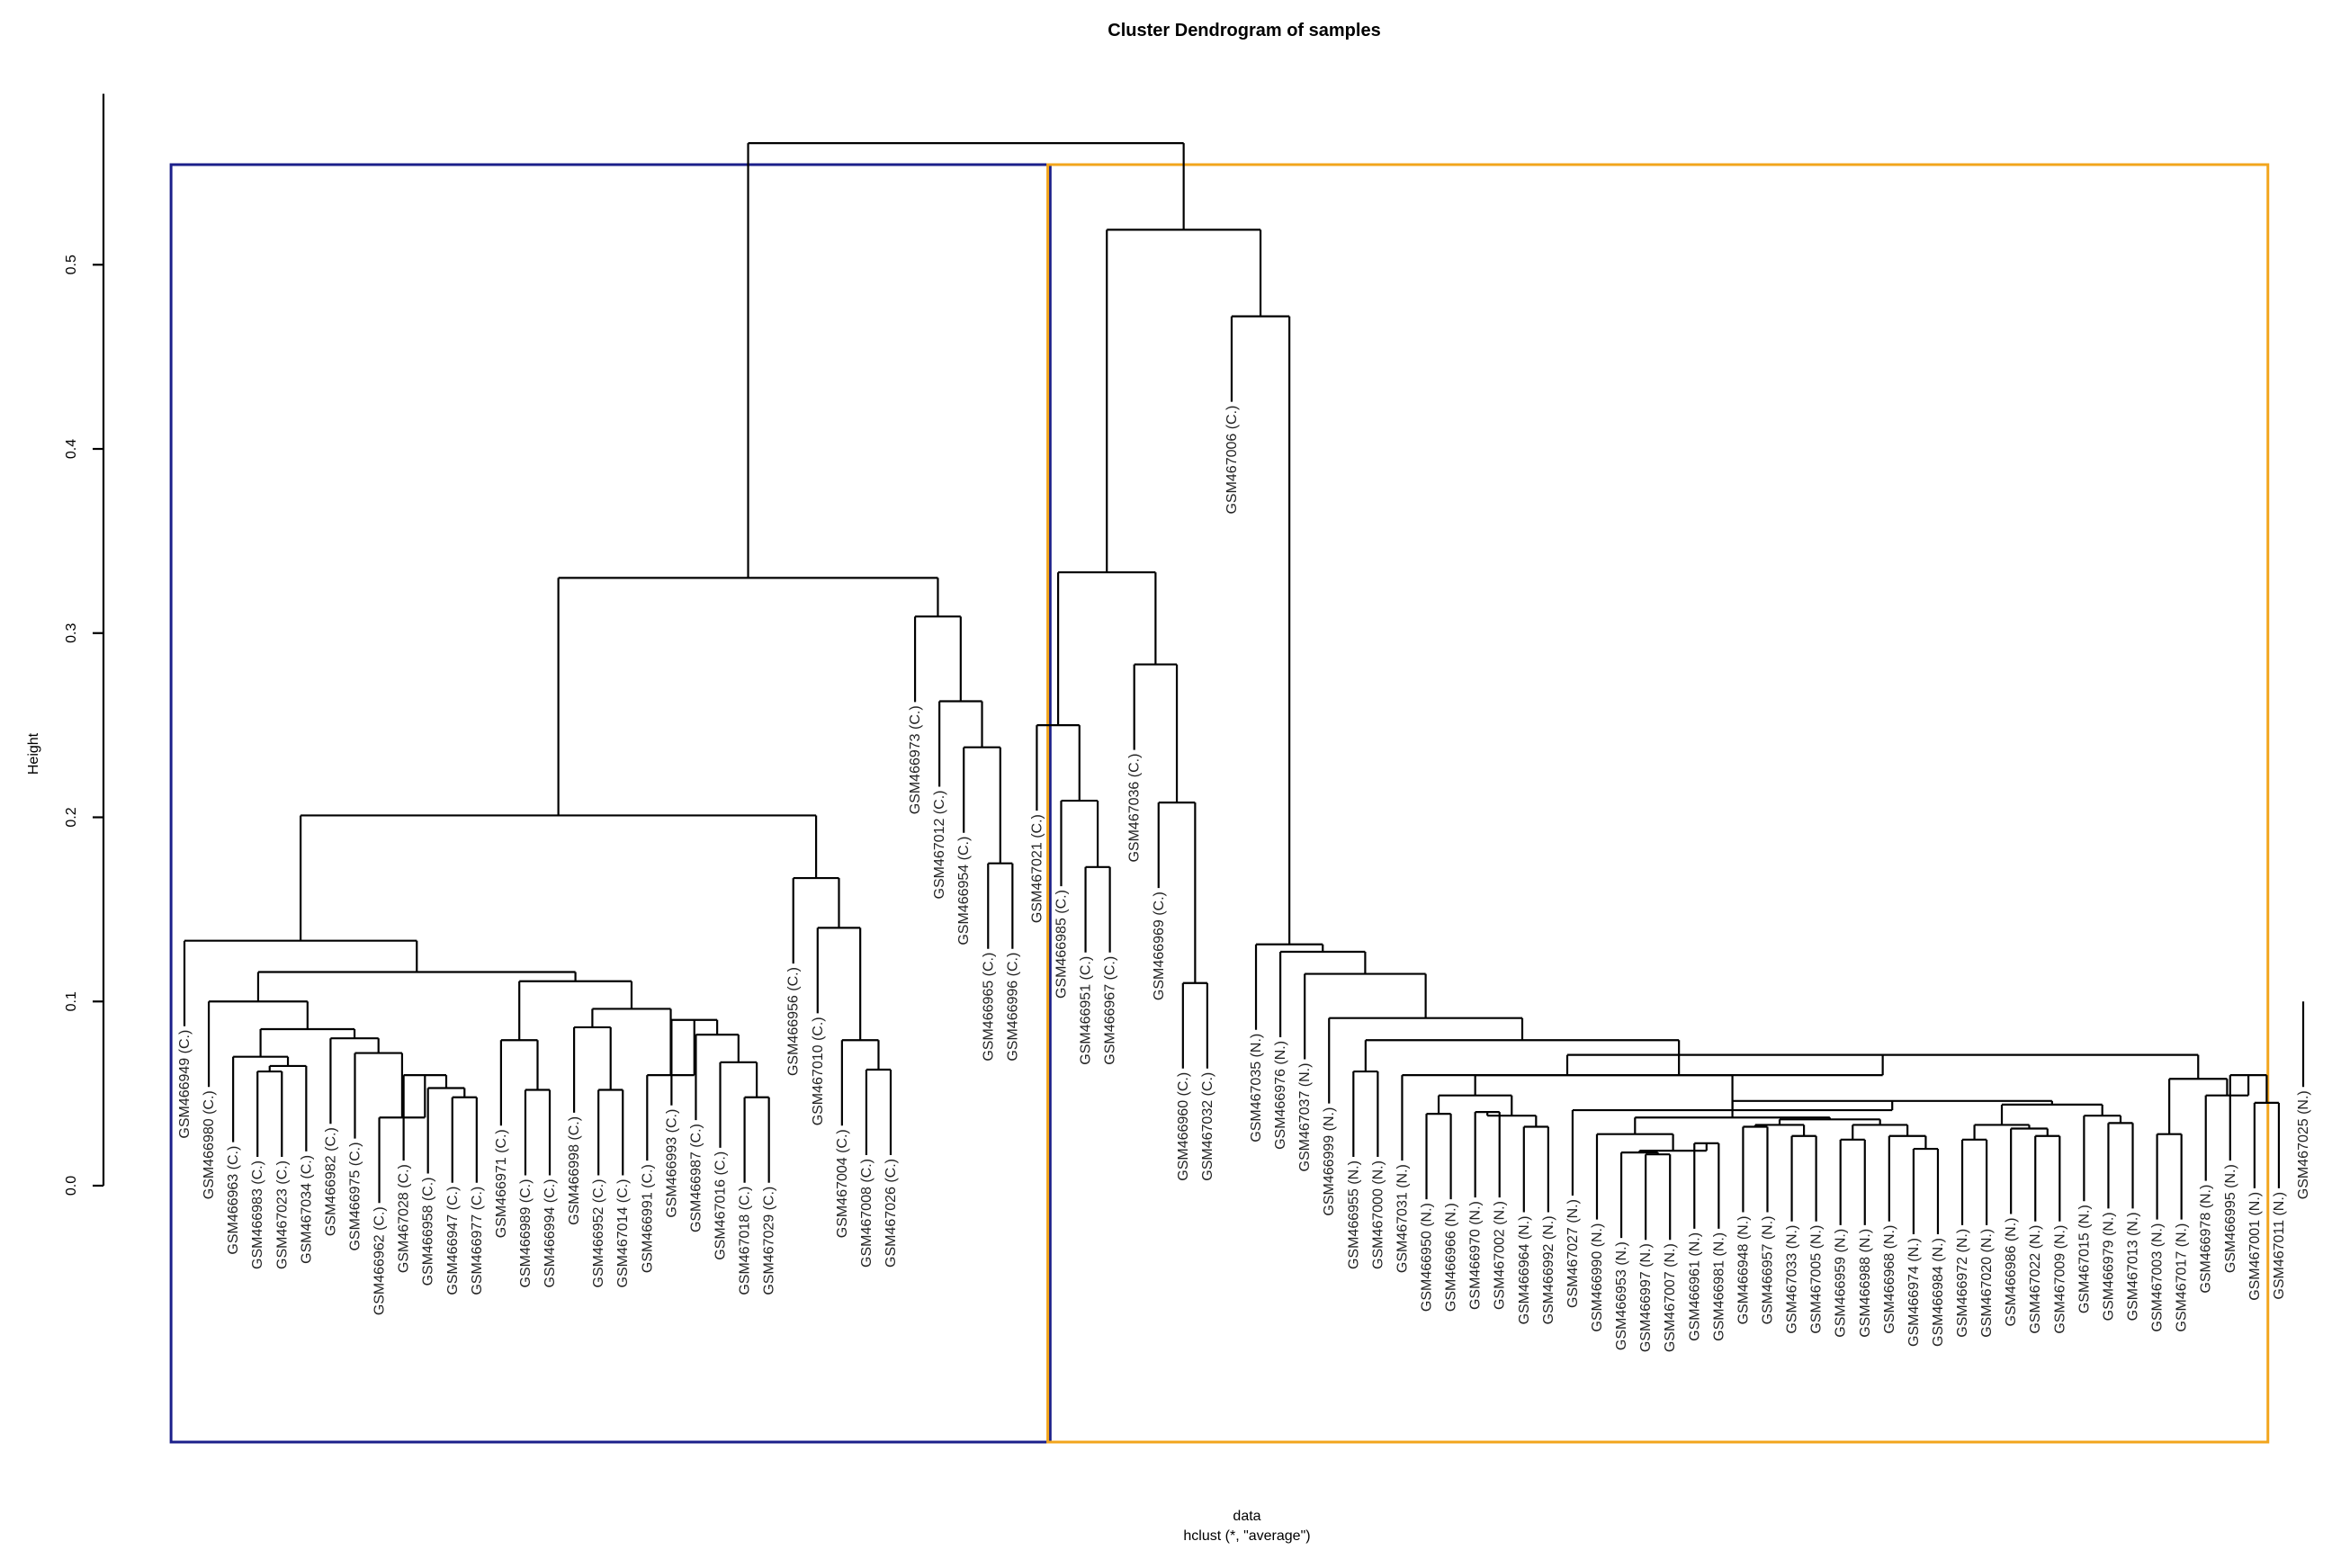  Describe the element at coordinates (599, 1233) in the screenshot. I see `leaf-label: GSM466952 (C.)` at that location.